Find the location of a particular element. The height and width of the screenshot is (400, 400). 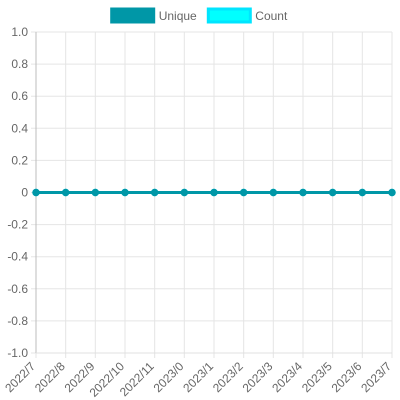

y-tick-label: -0.6 is located at coordinates (17, 289).